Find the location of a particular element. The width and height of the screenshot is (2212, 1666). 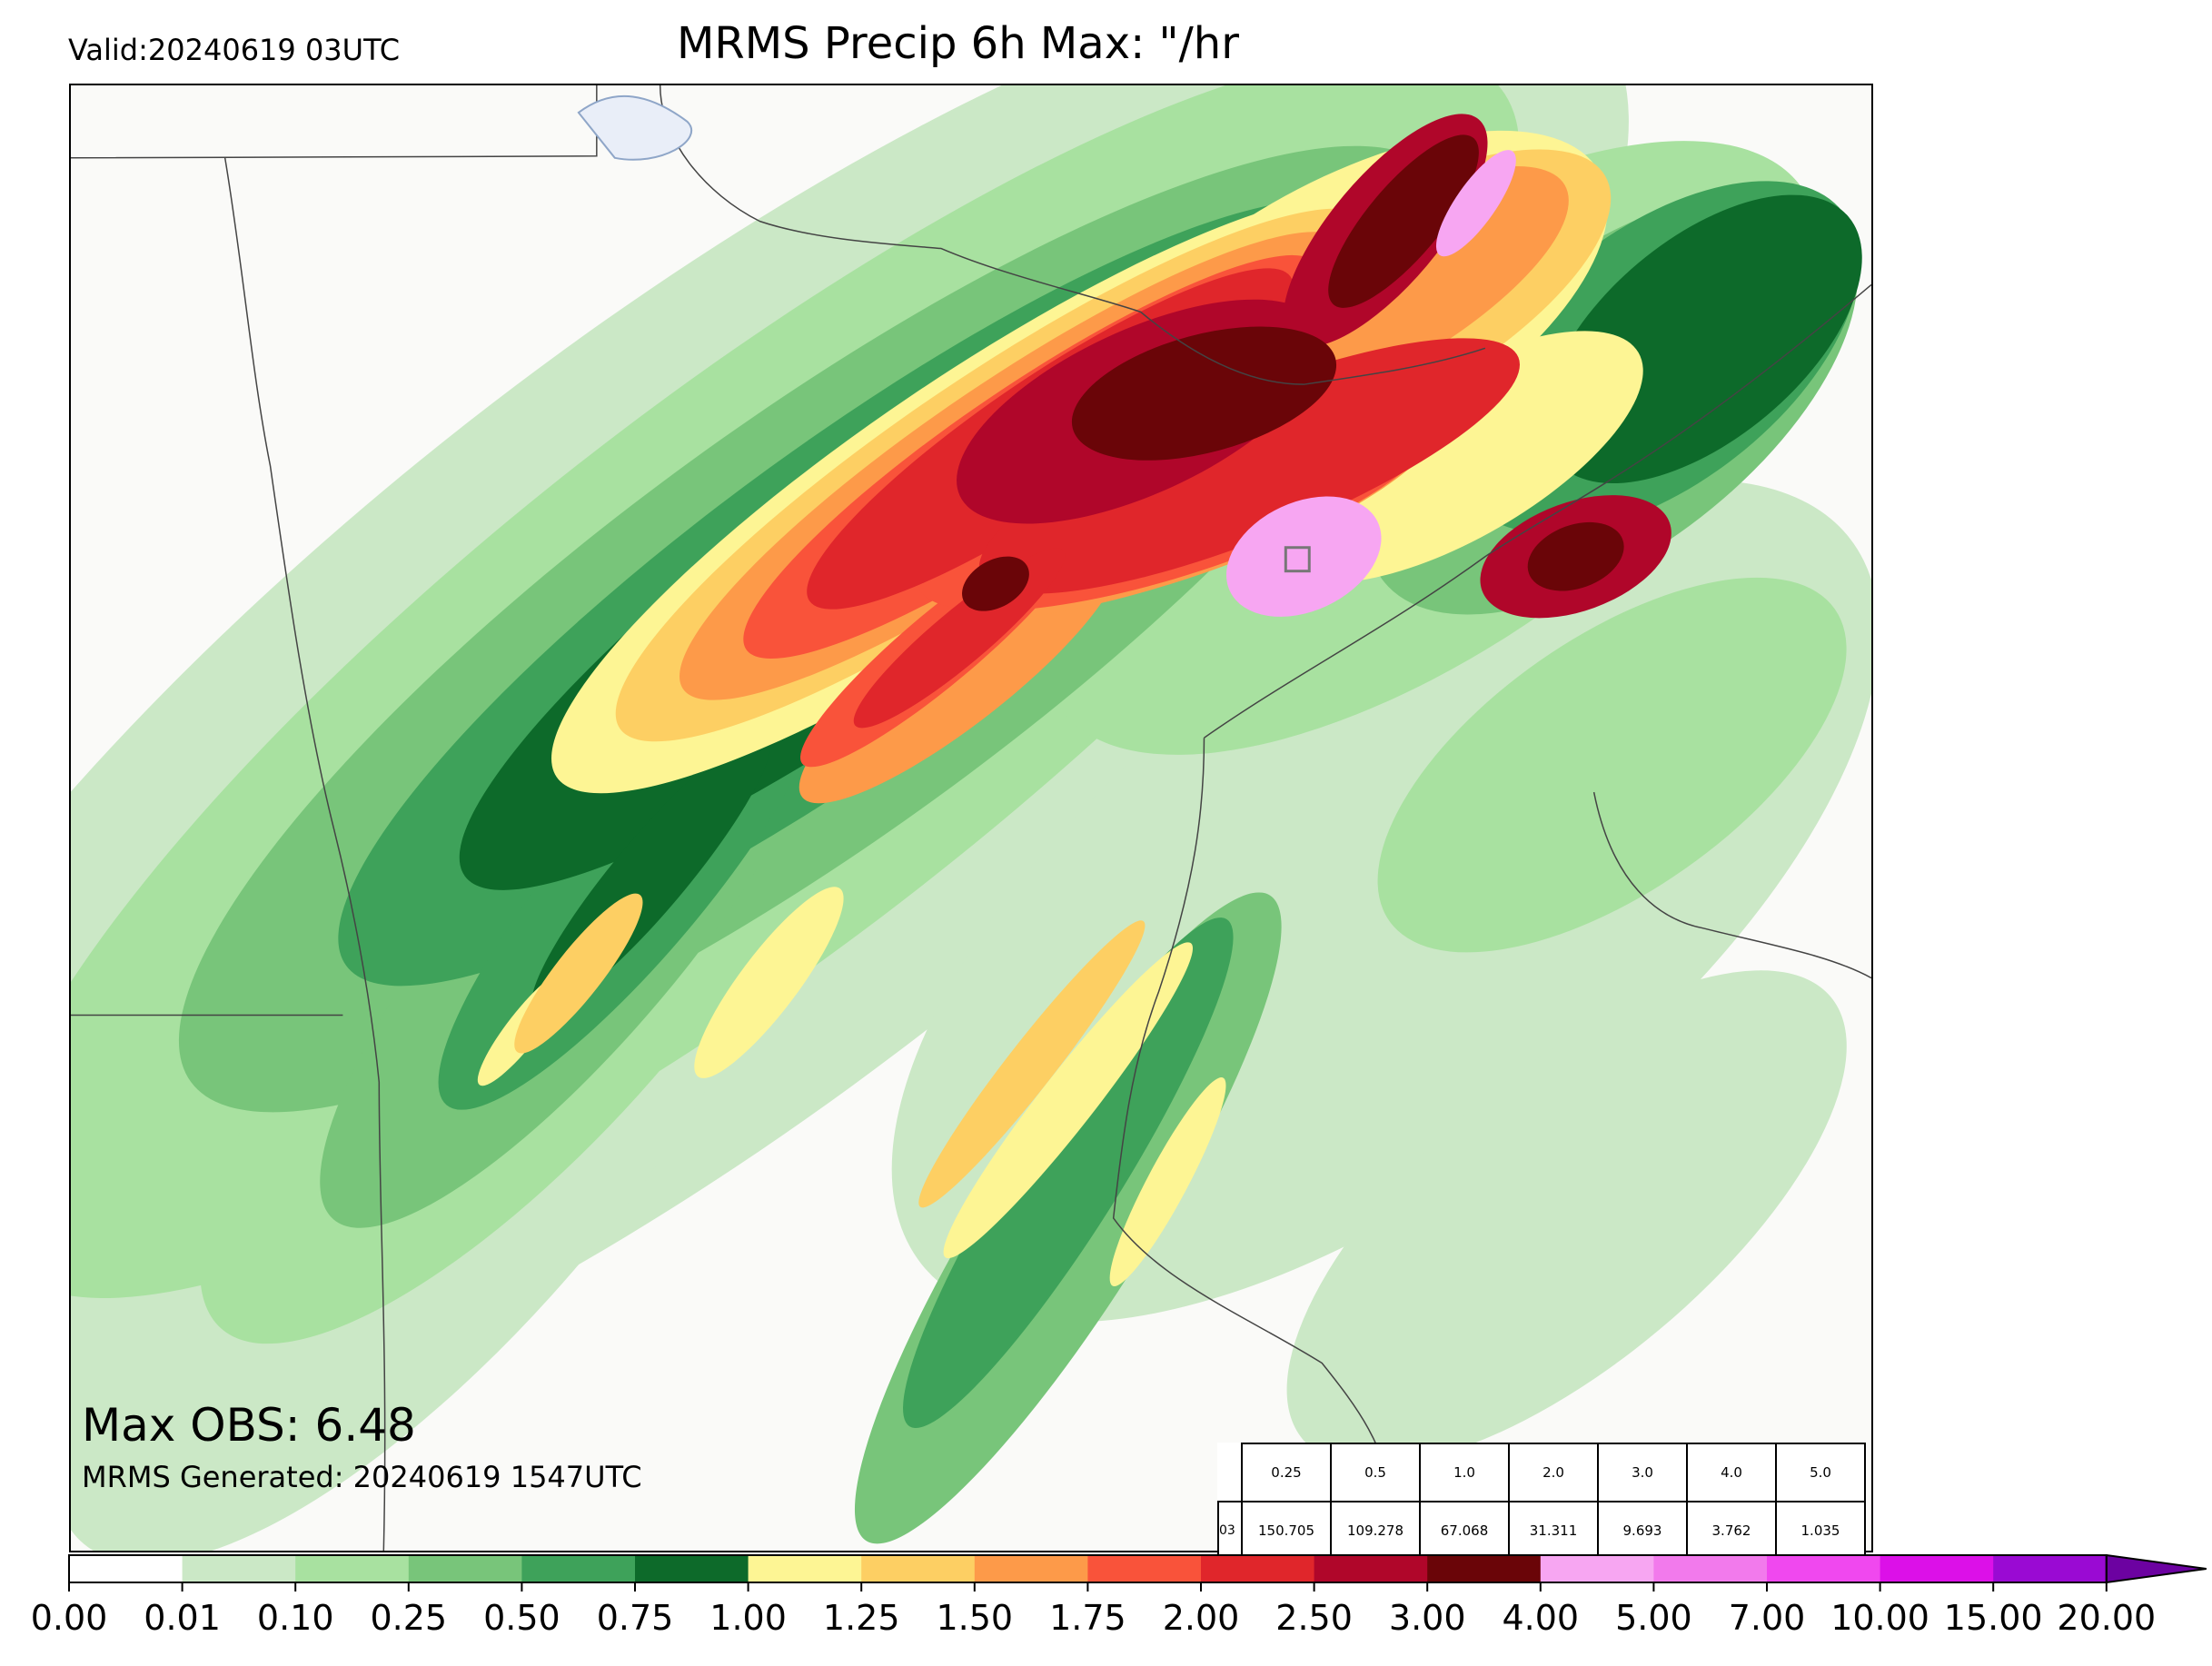

max-obs-label: Max OBS: 6.48 is located at coordinates (249, 1425).